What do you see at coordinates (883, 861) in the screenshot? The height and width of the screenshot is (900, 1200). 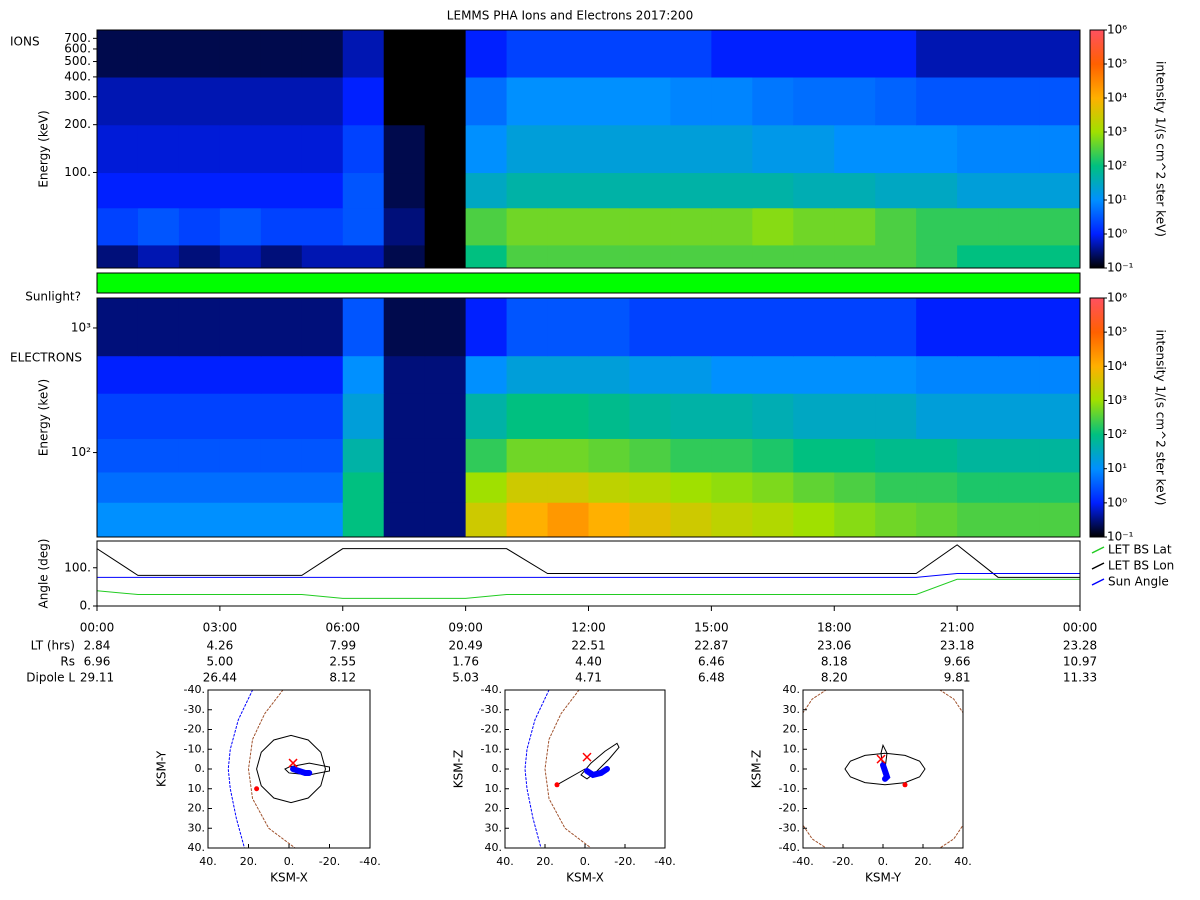 I see `x-tick-label: 0.` at bounding box center [883, 861].